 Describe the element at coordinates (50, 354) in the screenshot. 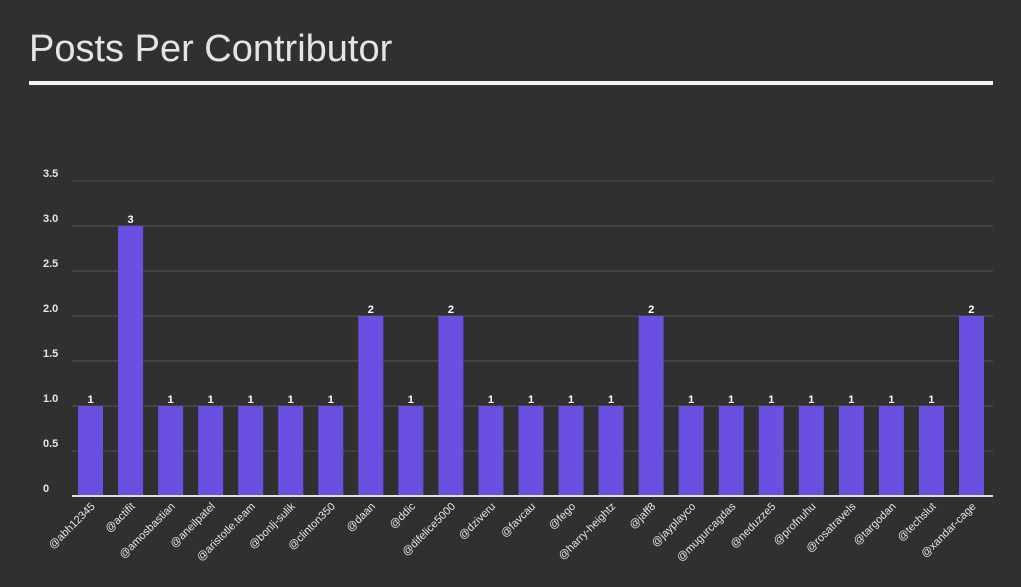

I see `y-tick-label: 1.5` at that location.